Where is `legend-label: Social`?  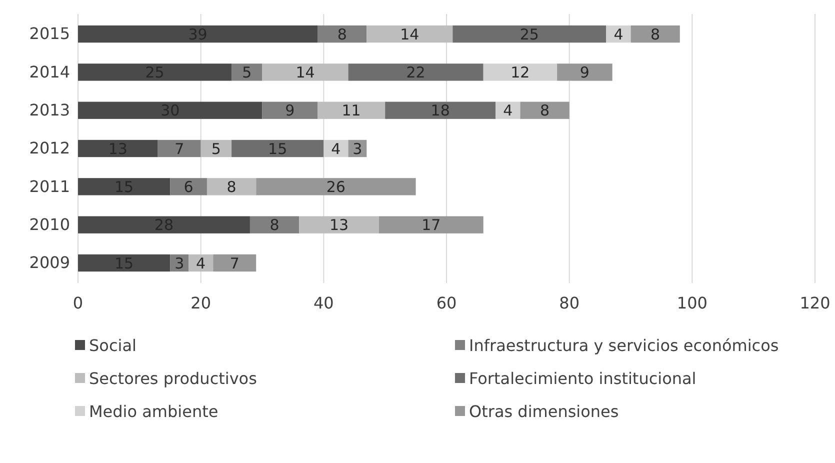
legend-label: Social is located at coordinates (112, 345).